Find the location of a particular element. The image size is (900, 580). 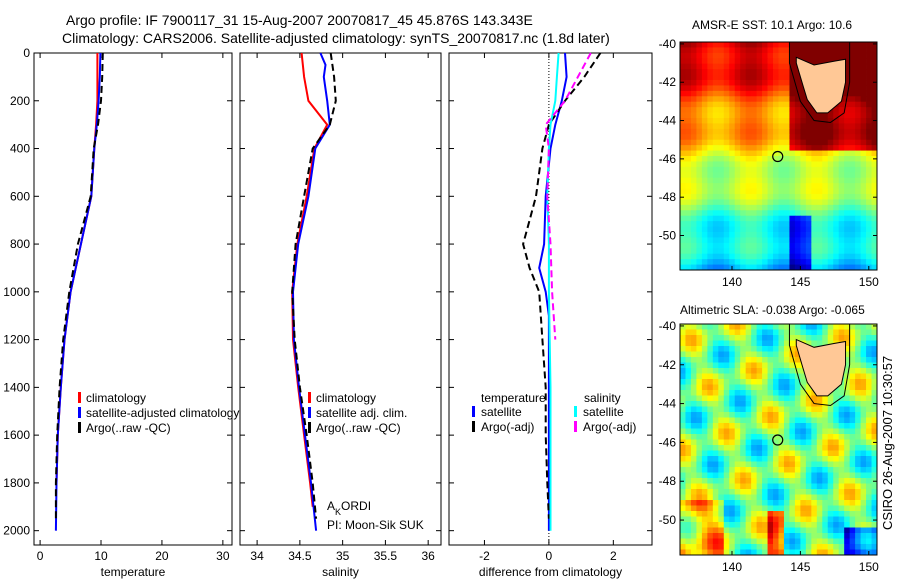

annotation-akordi: AKORDI is located at coordinates (349, 508).